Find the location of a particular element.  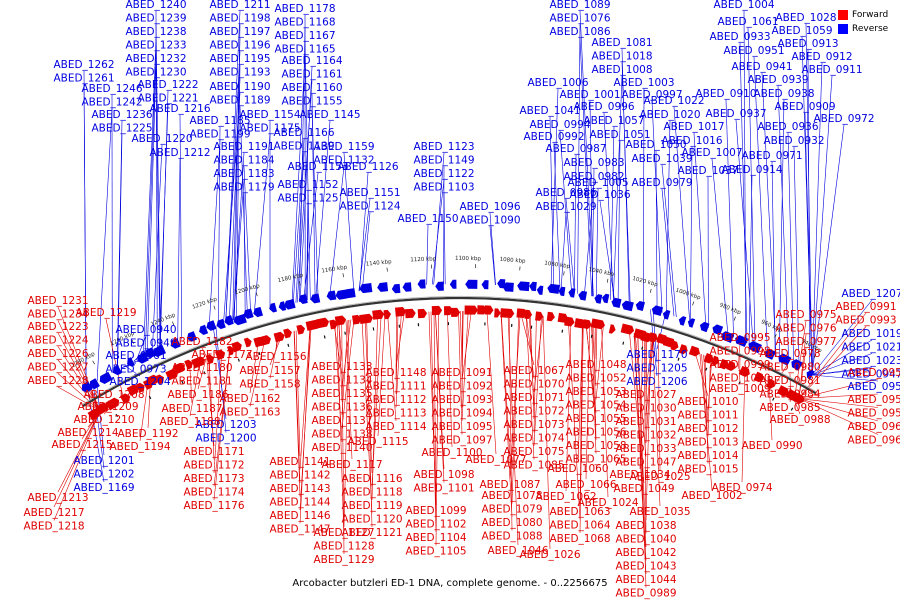

forward-gene-label: ABED_1102 is located at coordinates (435, 525).